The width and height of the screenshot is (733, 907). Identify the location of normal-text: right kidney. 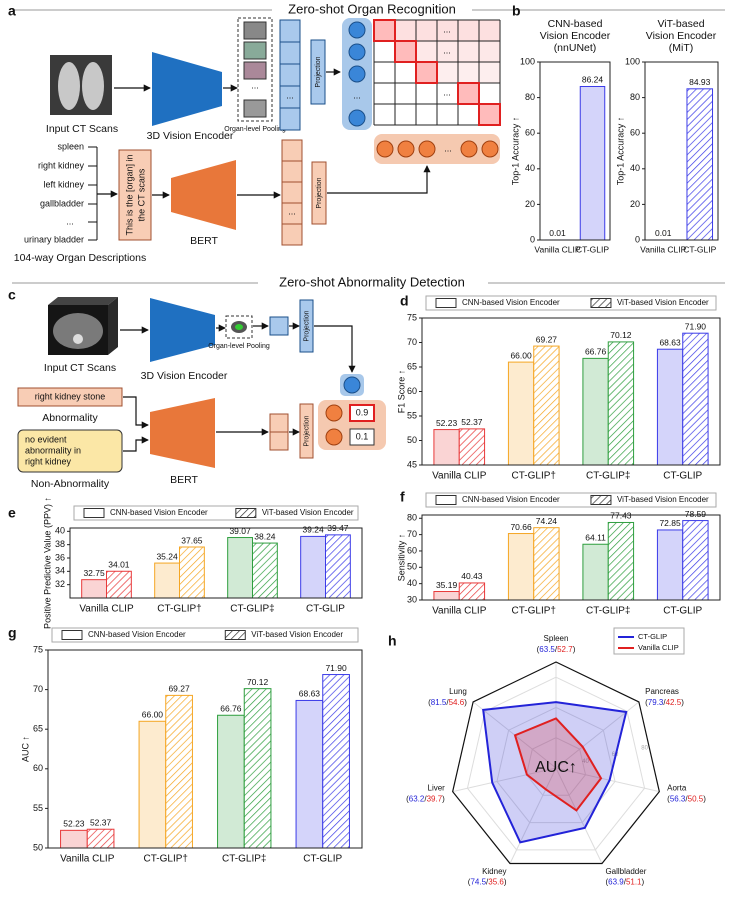
(48, 461).